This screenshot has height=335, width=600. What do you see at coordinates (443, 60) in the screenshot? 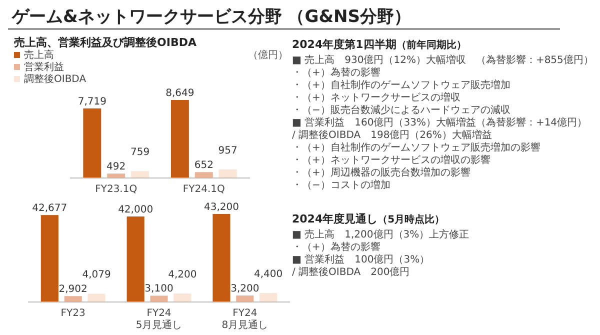
I see `text: ■ 売上高 930億円（12%）大幅増収 （為替影響：+855億円）` at bounding box center [443, 60].